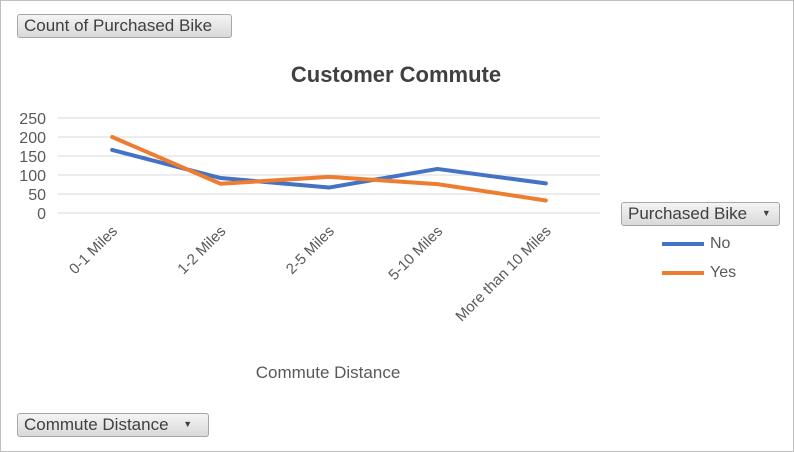 Image resolution: width=794 pixels, height=452 pixels. What do you see at coordinates (720, 243) in the screenshot?
I see `legend-label-no: No` at bounding box center [720, 243].